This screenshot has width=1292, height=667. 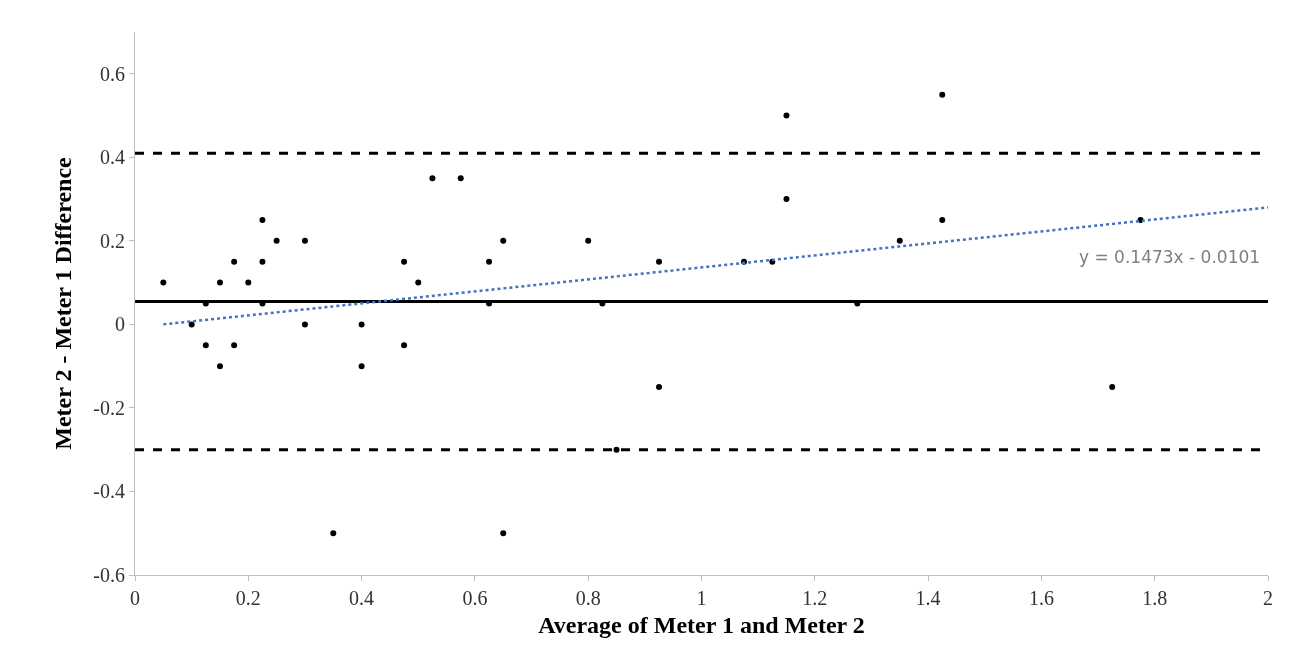 I want to click on y-tick-label: -0.2, so click(x=109, y=407).